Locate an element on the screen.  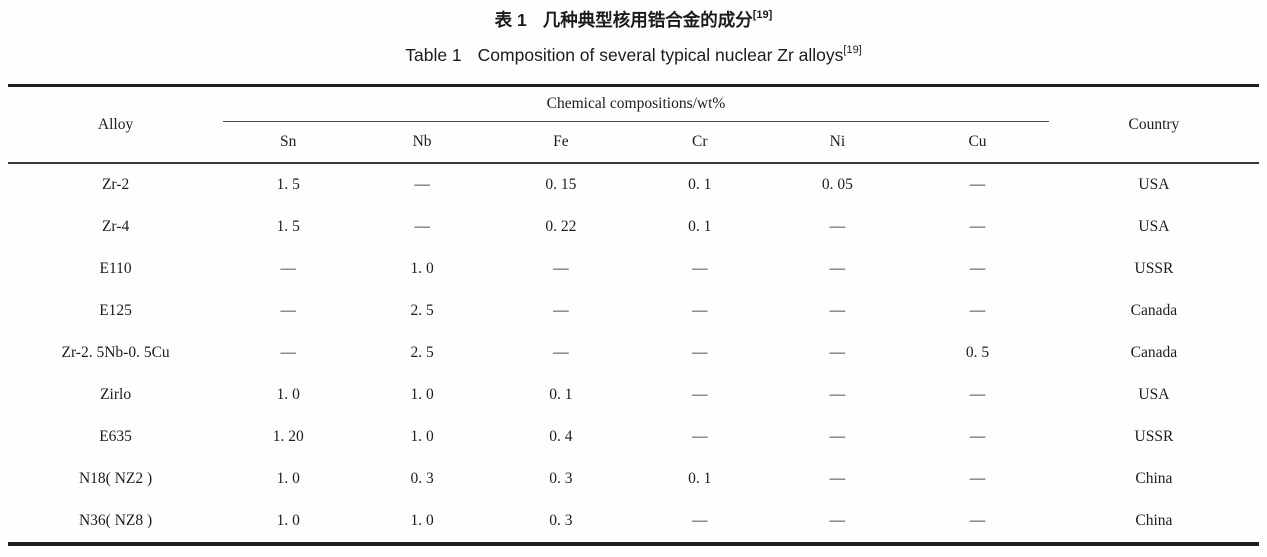
cell-alloy: E110 is located at coordinates (115, 268).